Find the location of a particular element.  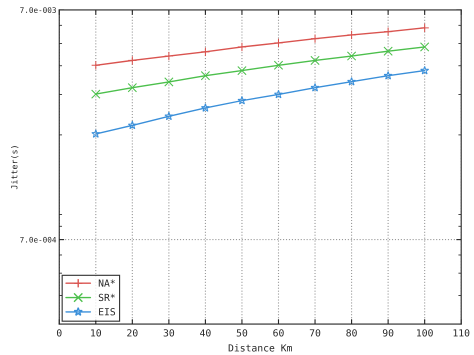

x-tick-label: 90 is located at coordinates (388, 333).